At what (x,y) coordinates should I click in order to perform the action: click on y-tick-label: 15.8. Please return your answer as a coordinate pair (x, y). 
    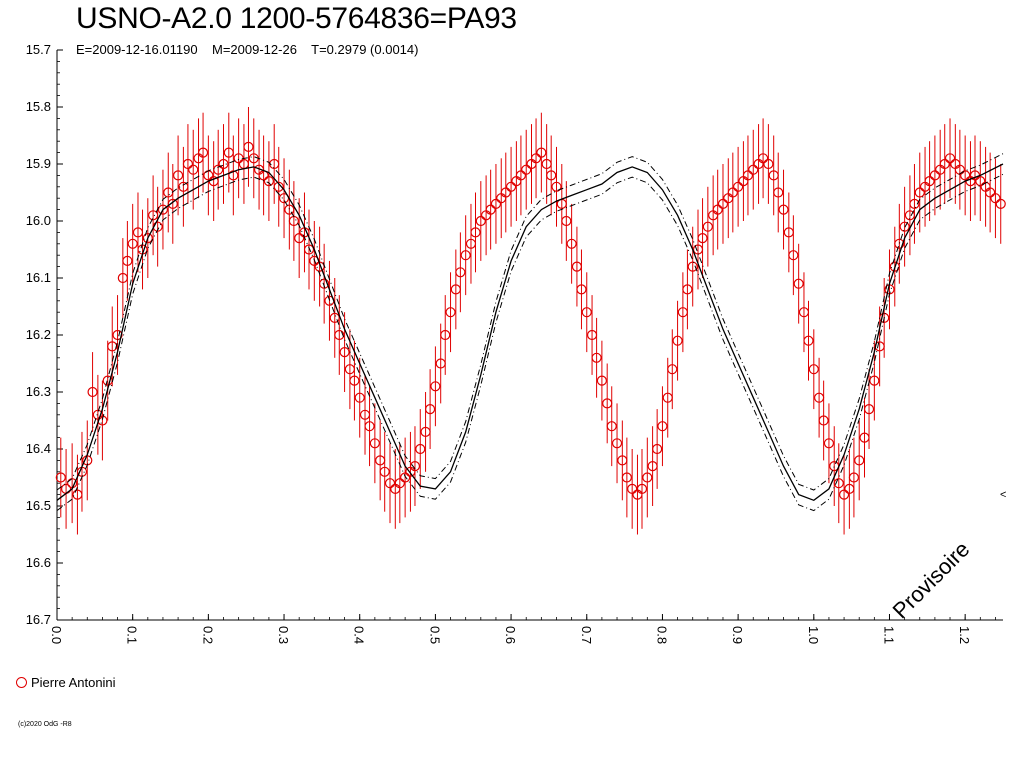
    Looking at the image, I should click on (38, 106).